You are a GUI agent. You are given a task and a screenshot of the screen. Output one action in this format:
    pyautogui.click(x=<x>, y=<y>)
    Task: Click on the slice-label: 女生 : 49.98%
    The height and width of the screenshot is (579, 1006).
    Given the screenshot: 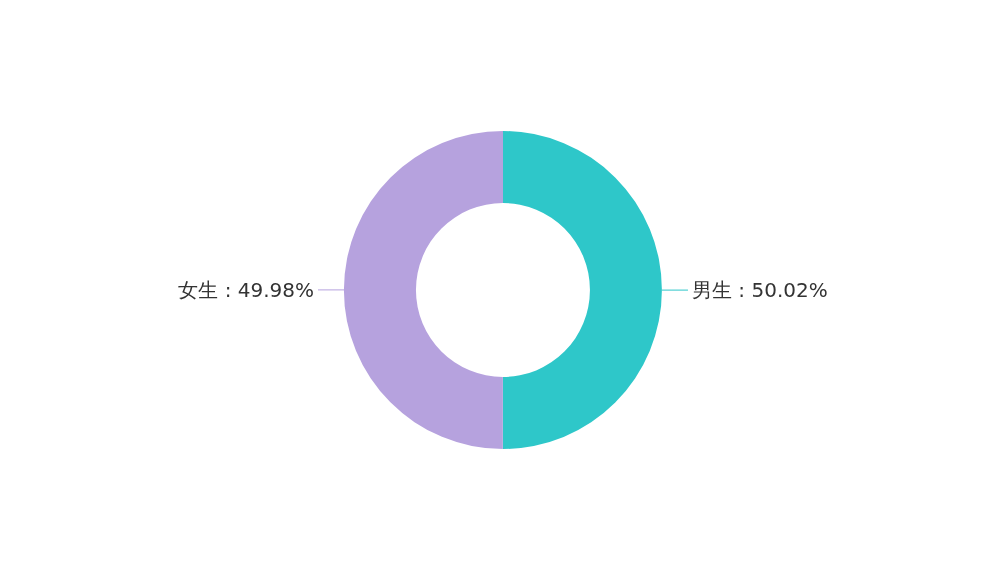 What is the action you would take?
    pyautogui.click(x=246, y=289)
    